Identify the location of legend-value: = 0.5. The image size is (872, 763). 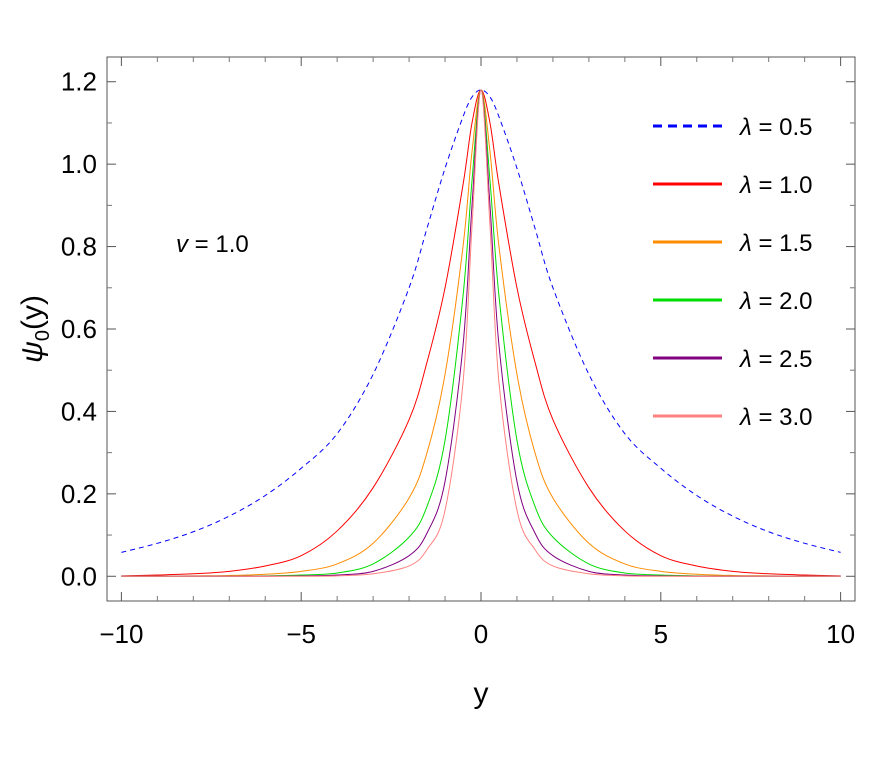
(782, 127).